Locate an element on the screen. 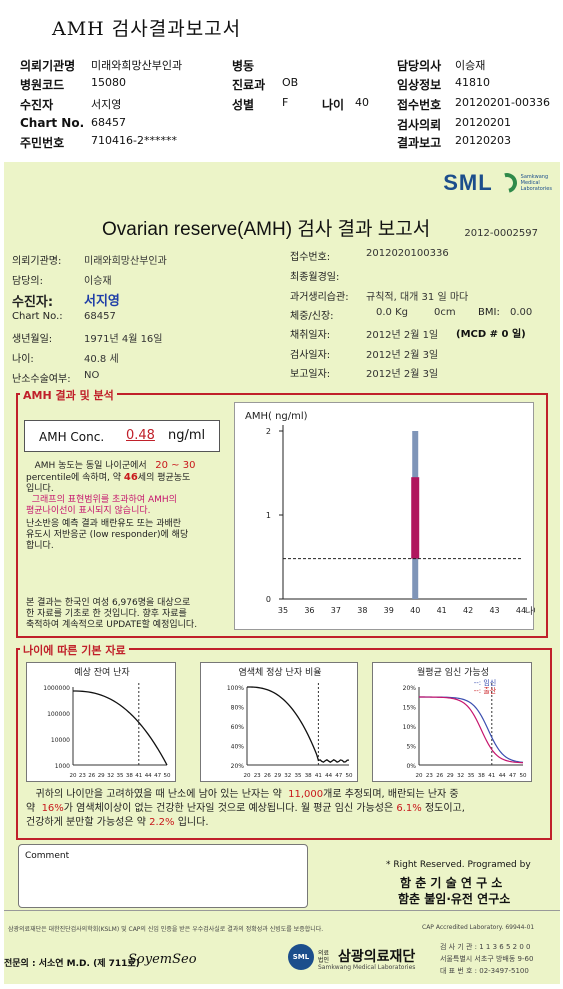  draw-value: 2012년 2월 1일 is located at coordinates (402, 335).